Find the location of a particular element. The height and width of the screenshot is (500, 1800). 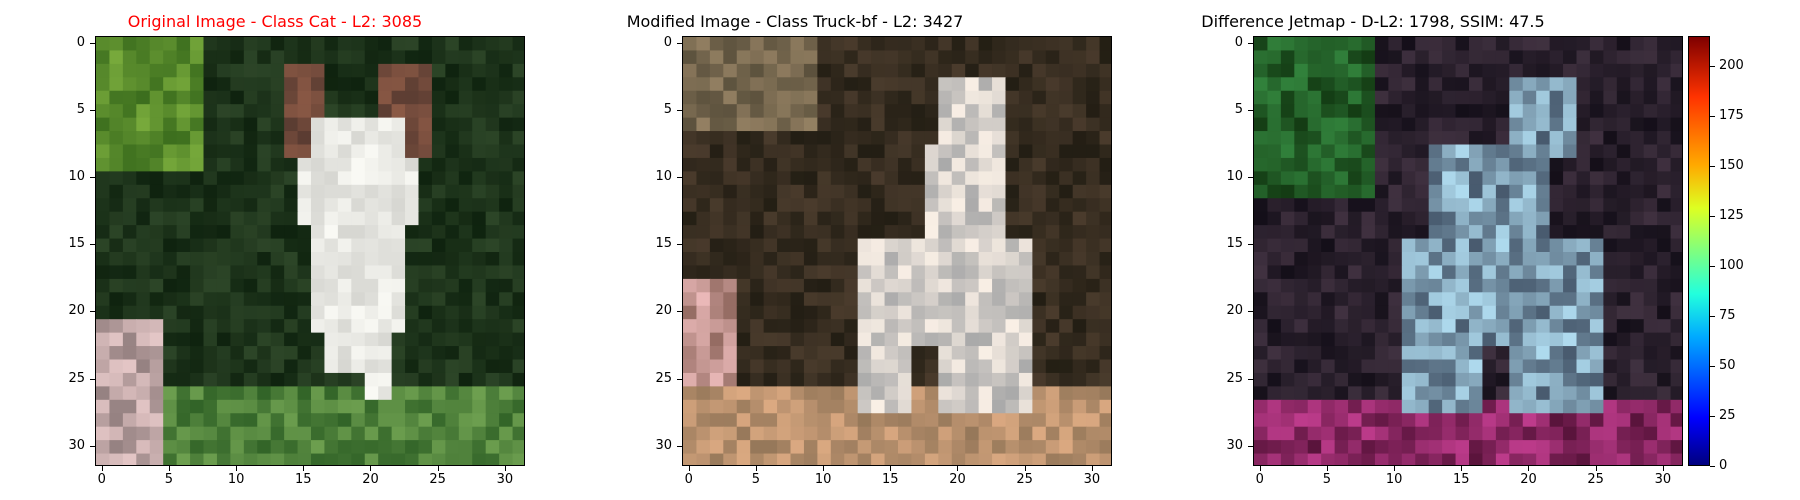

colorbar-tick-label: 175 is located at coordinates (1731, 115).